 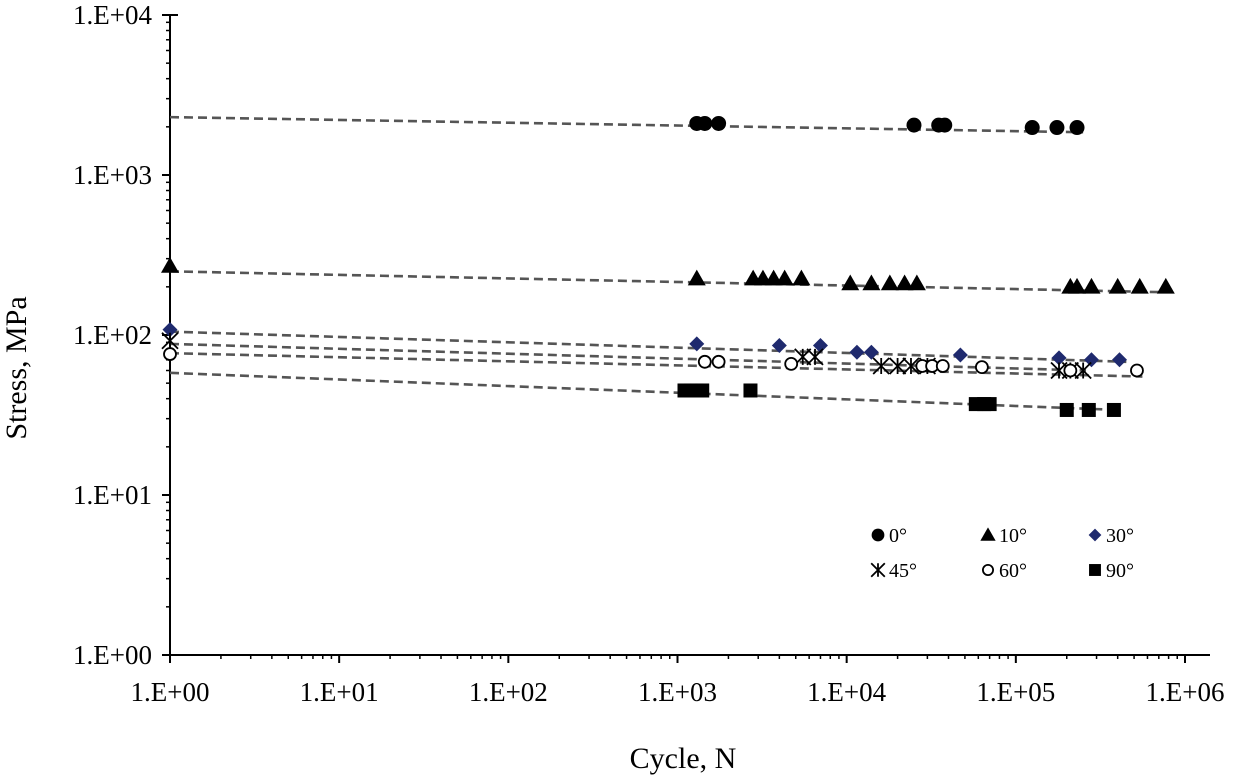 I want to click on y-tick-label: 1.E+01, so click(x=112, y=495).